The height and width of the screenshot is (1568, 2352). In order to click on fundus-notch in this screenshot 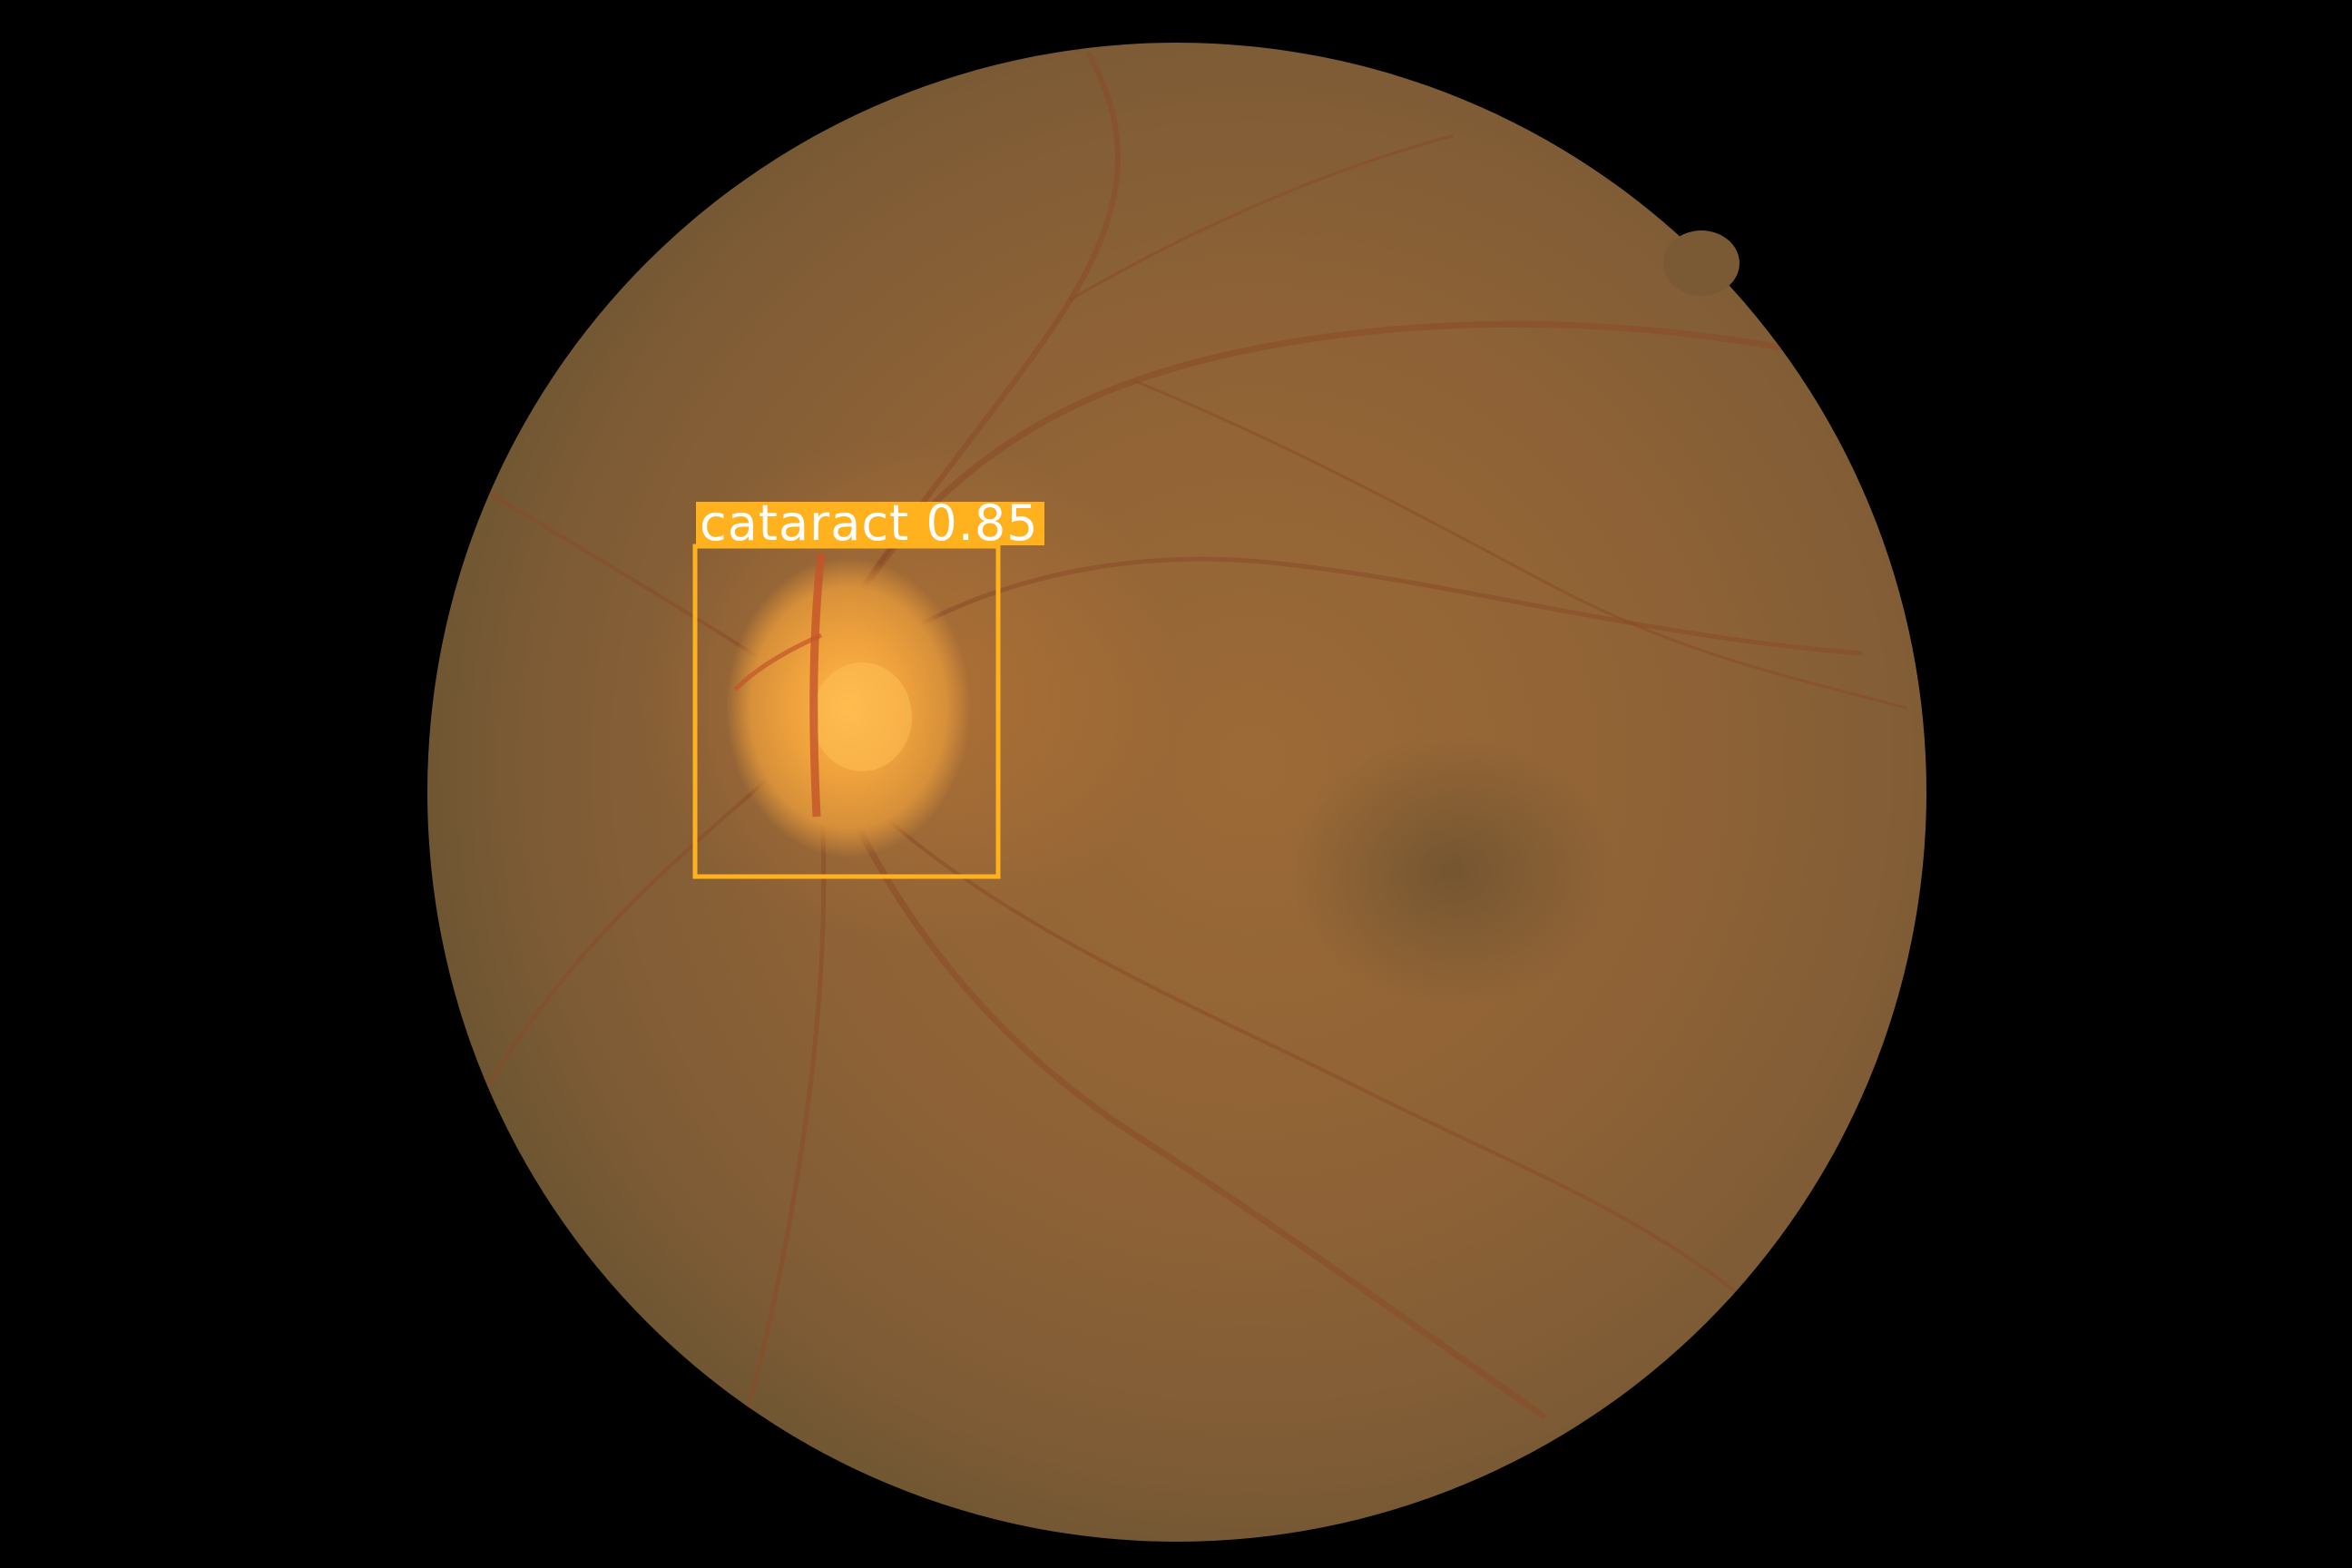, I will do `click(1701, 263)`.